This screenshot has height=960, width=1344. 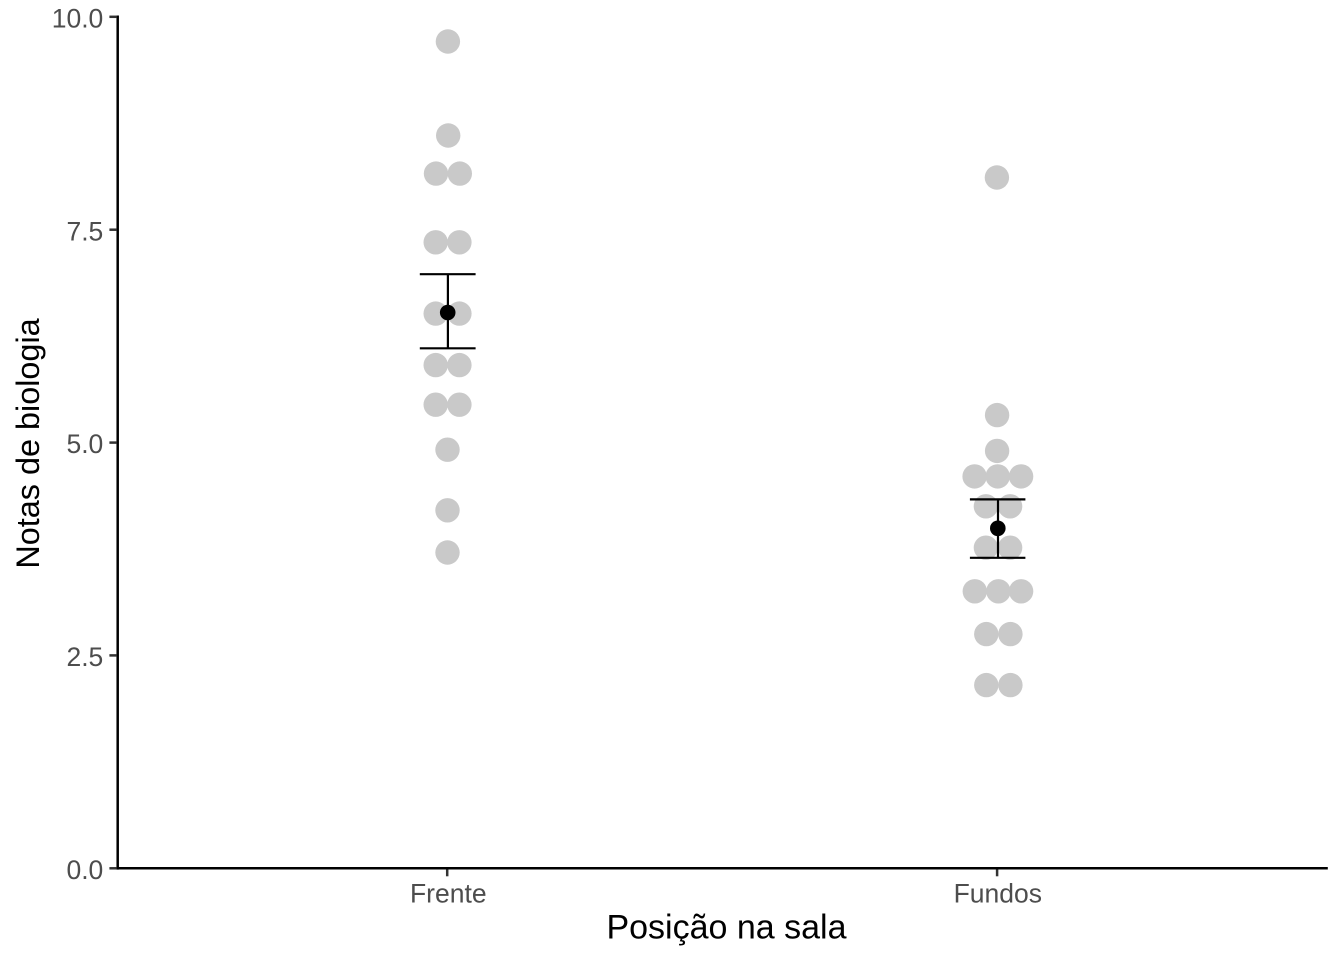 What do you see at coordinates (998, 894) in the screenshot?
I see `svg-text: Fundos` at bounding box center [998, 894].